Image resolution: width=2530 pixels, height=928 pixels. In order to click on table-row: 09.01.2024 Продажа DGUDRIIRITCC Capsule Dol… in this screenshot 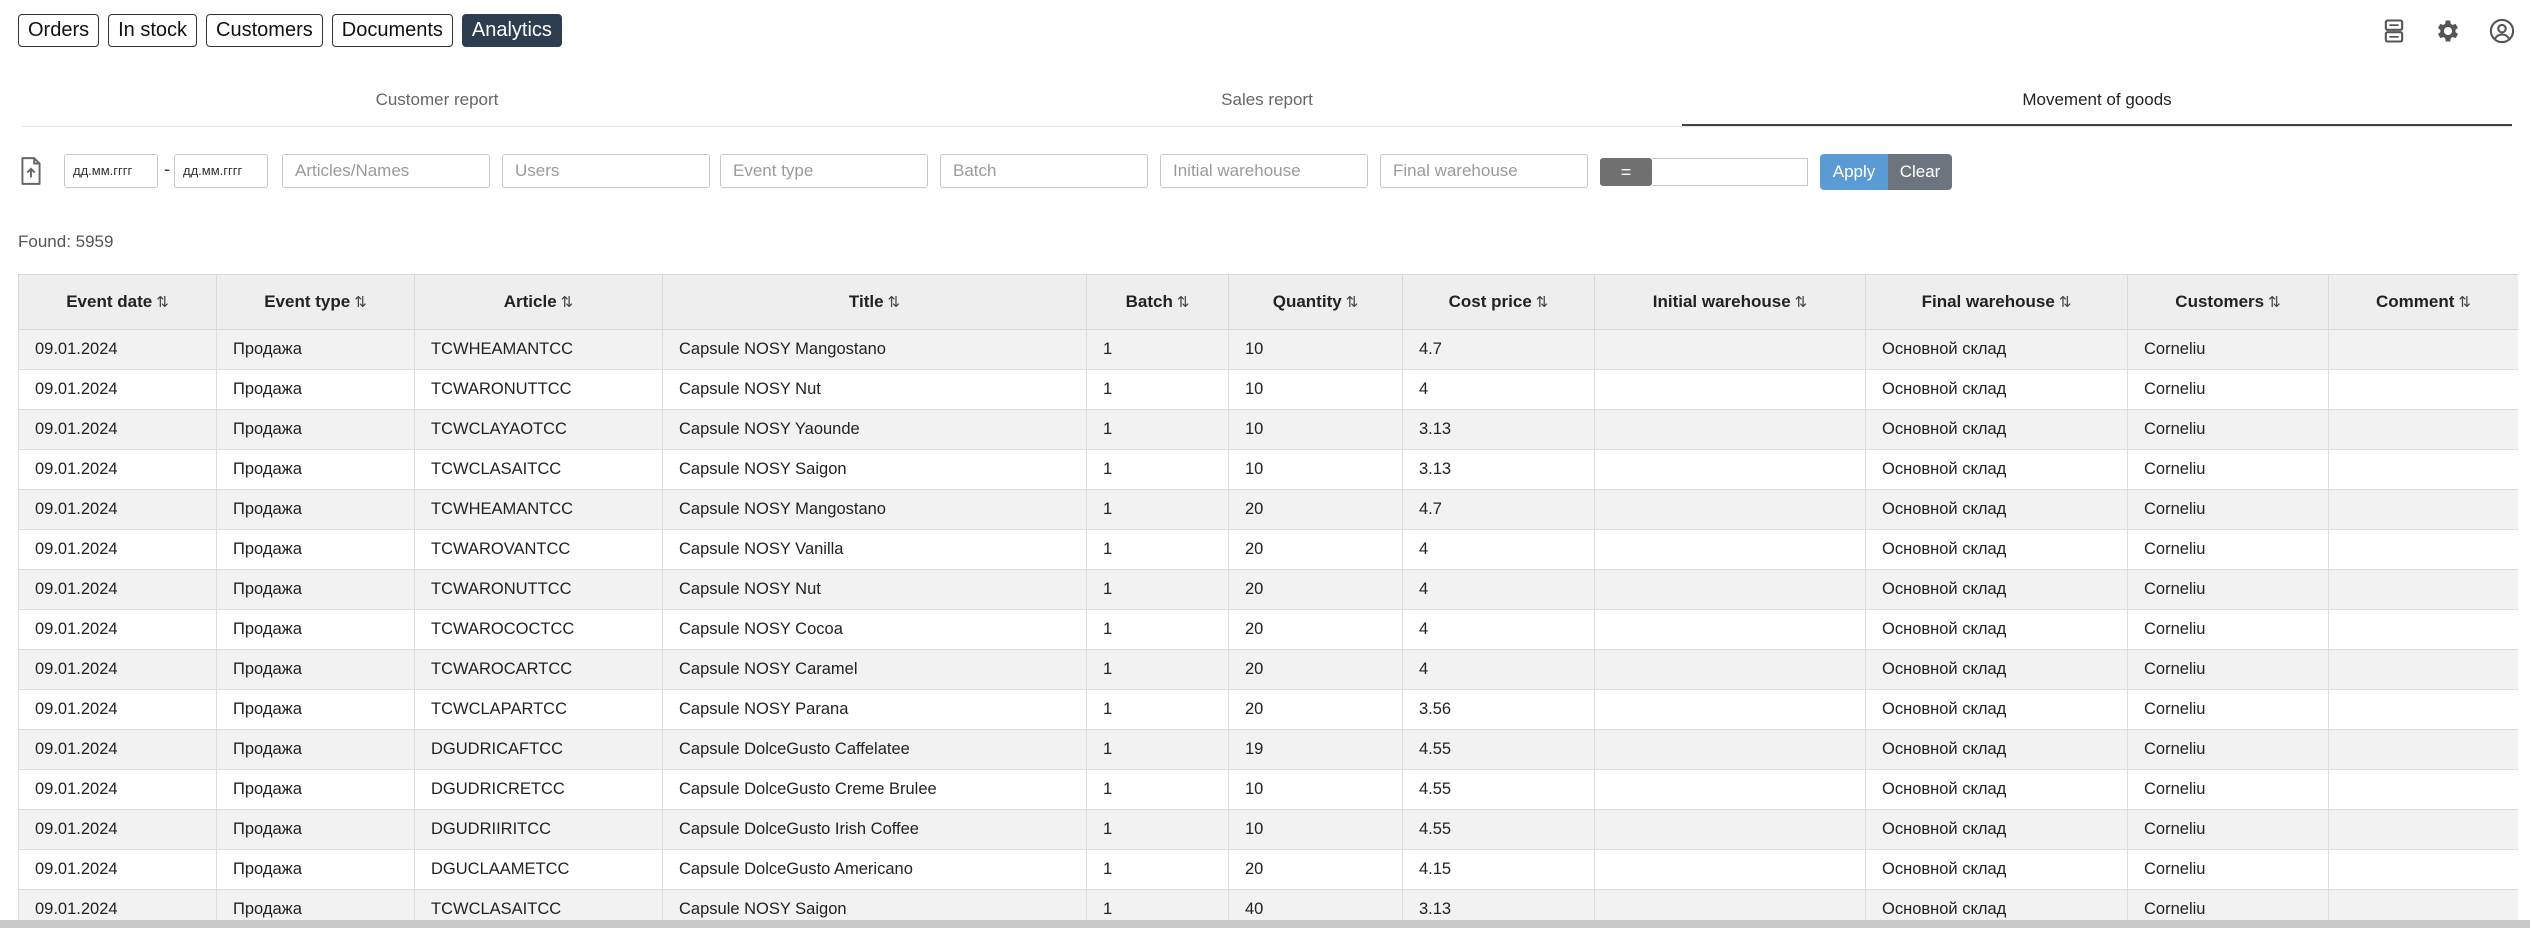, I will do `click(1268, 829)`.